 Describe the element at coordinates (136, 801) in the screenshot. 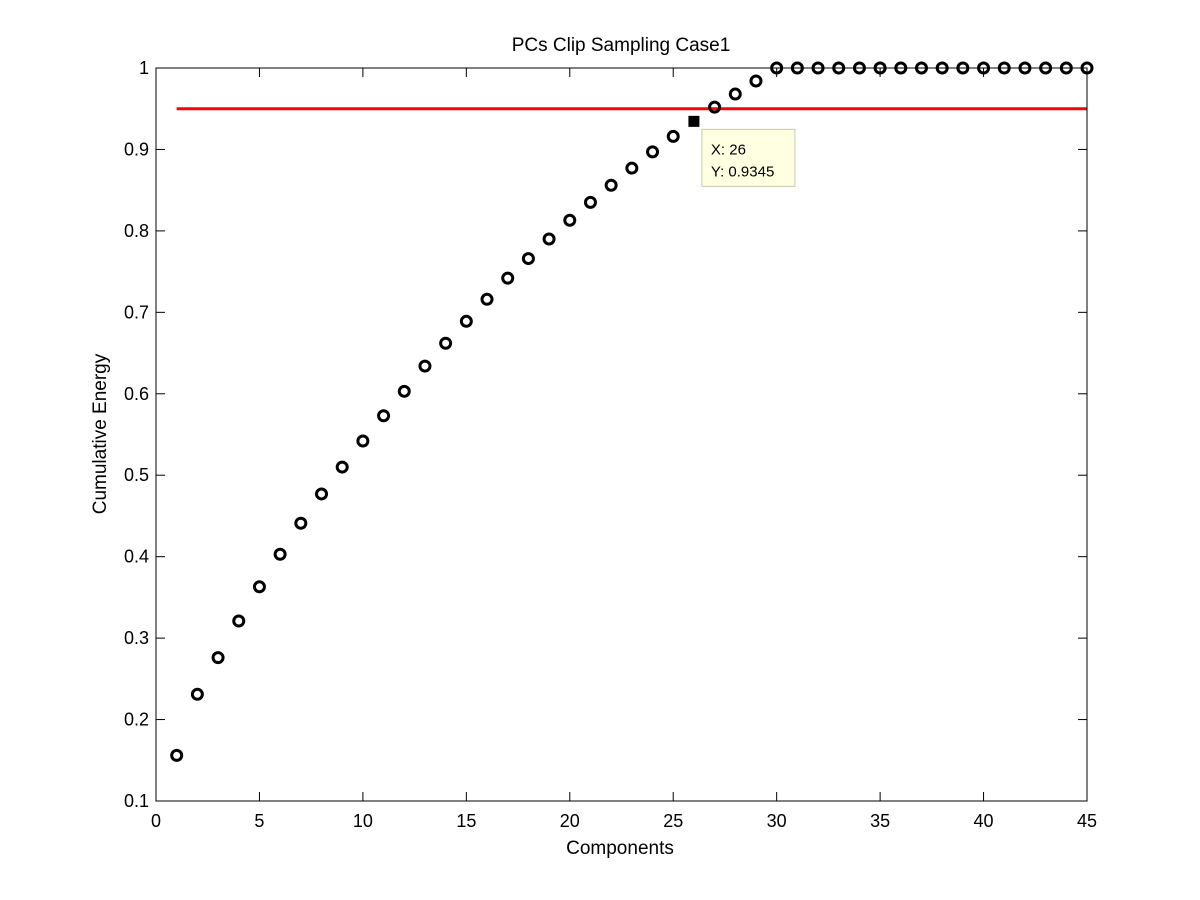

I see `y-tick-label: 0.1` at that location.